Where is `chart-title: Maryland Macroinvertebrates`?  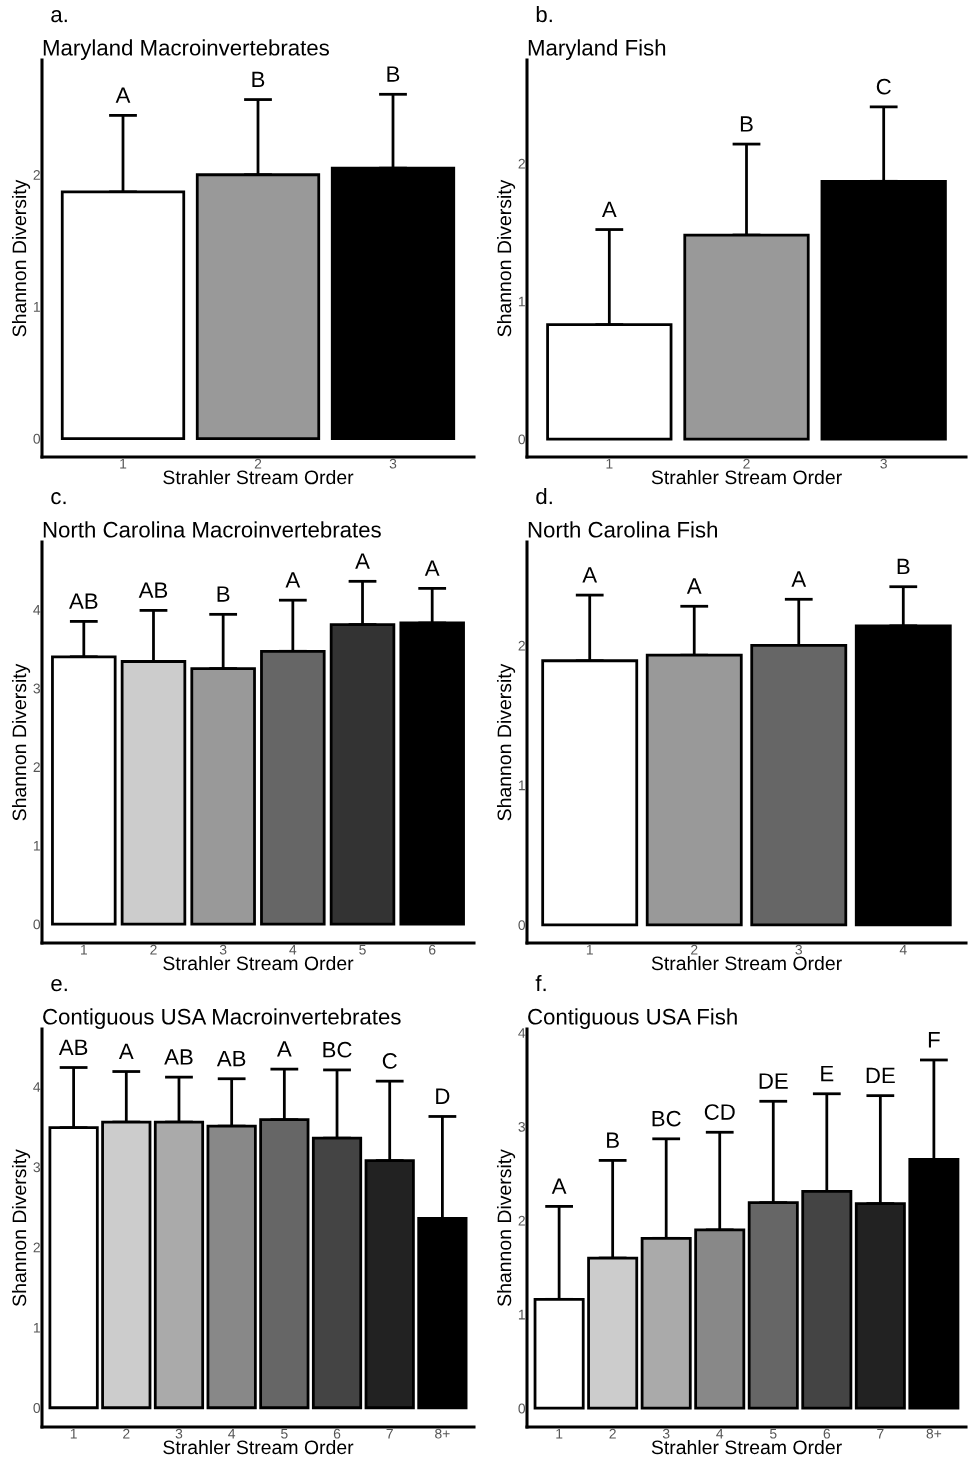 chart-title: Maryland Macroinvertebrates is located at coordinates (186, 49).